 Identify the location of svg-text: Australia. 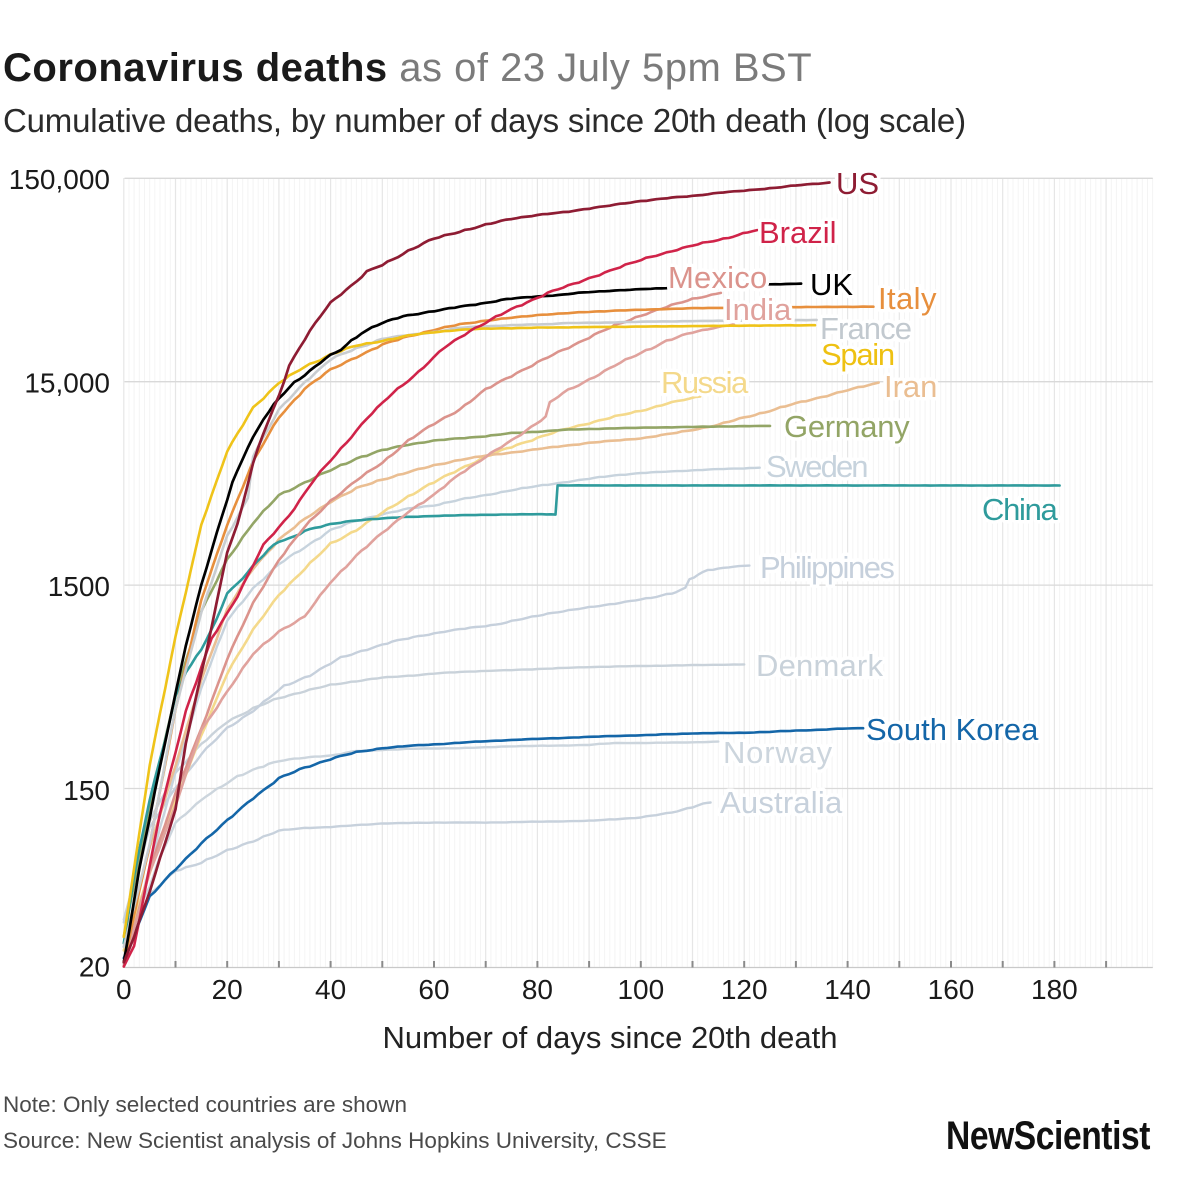
(781, 802).